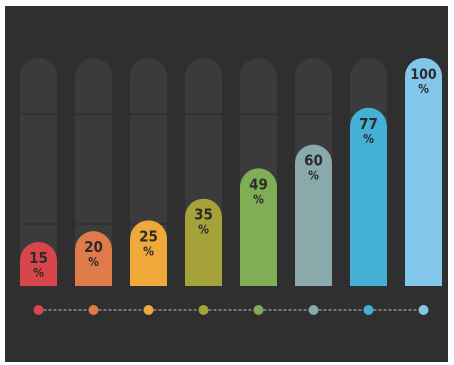  I want to click on value-label: 77, so click(368, 124).